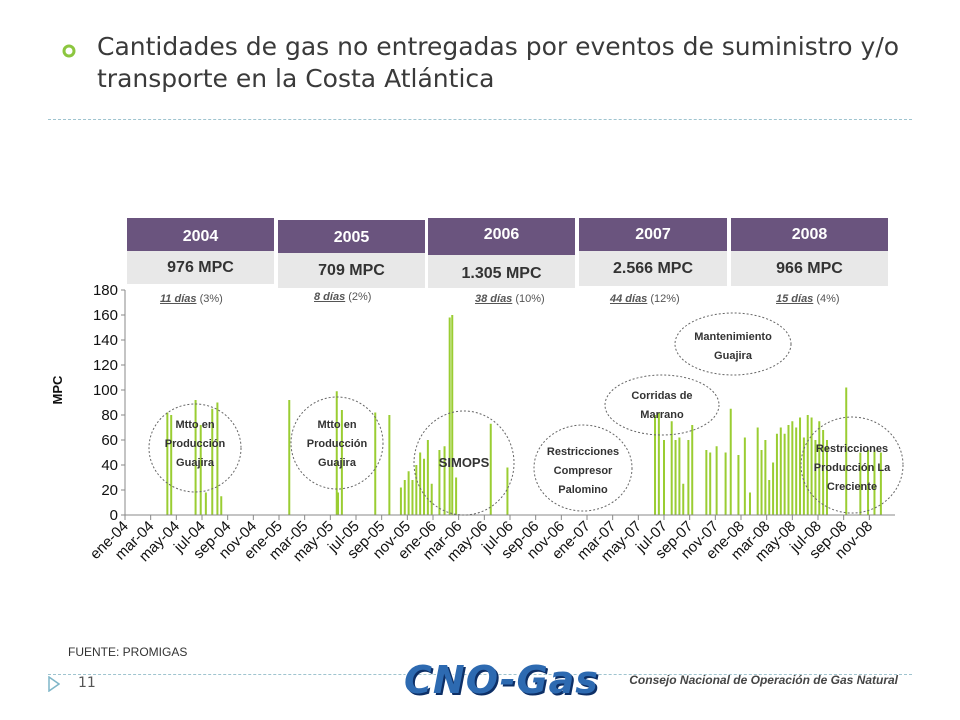  What do you see at coordinates (263, 540) in the screenshot?
I see `x-tick-label: ene-05` at bounding box center [263, 540].